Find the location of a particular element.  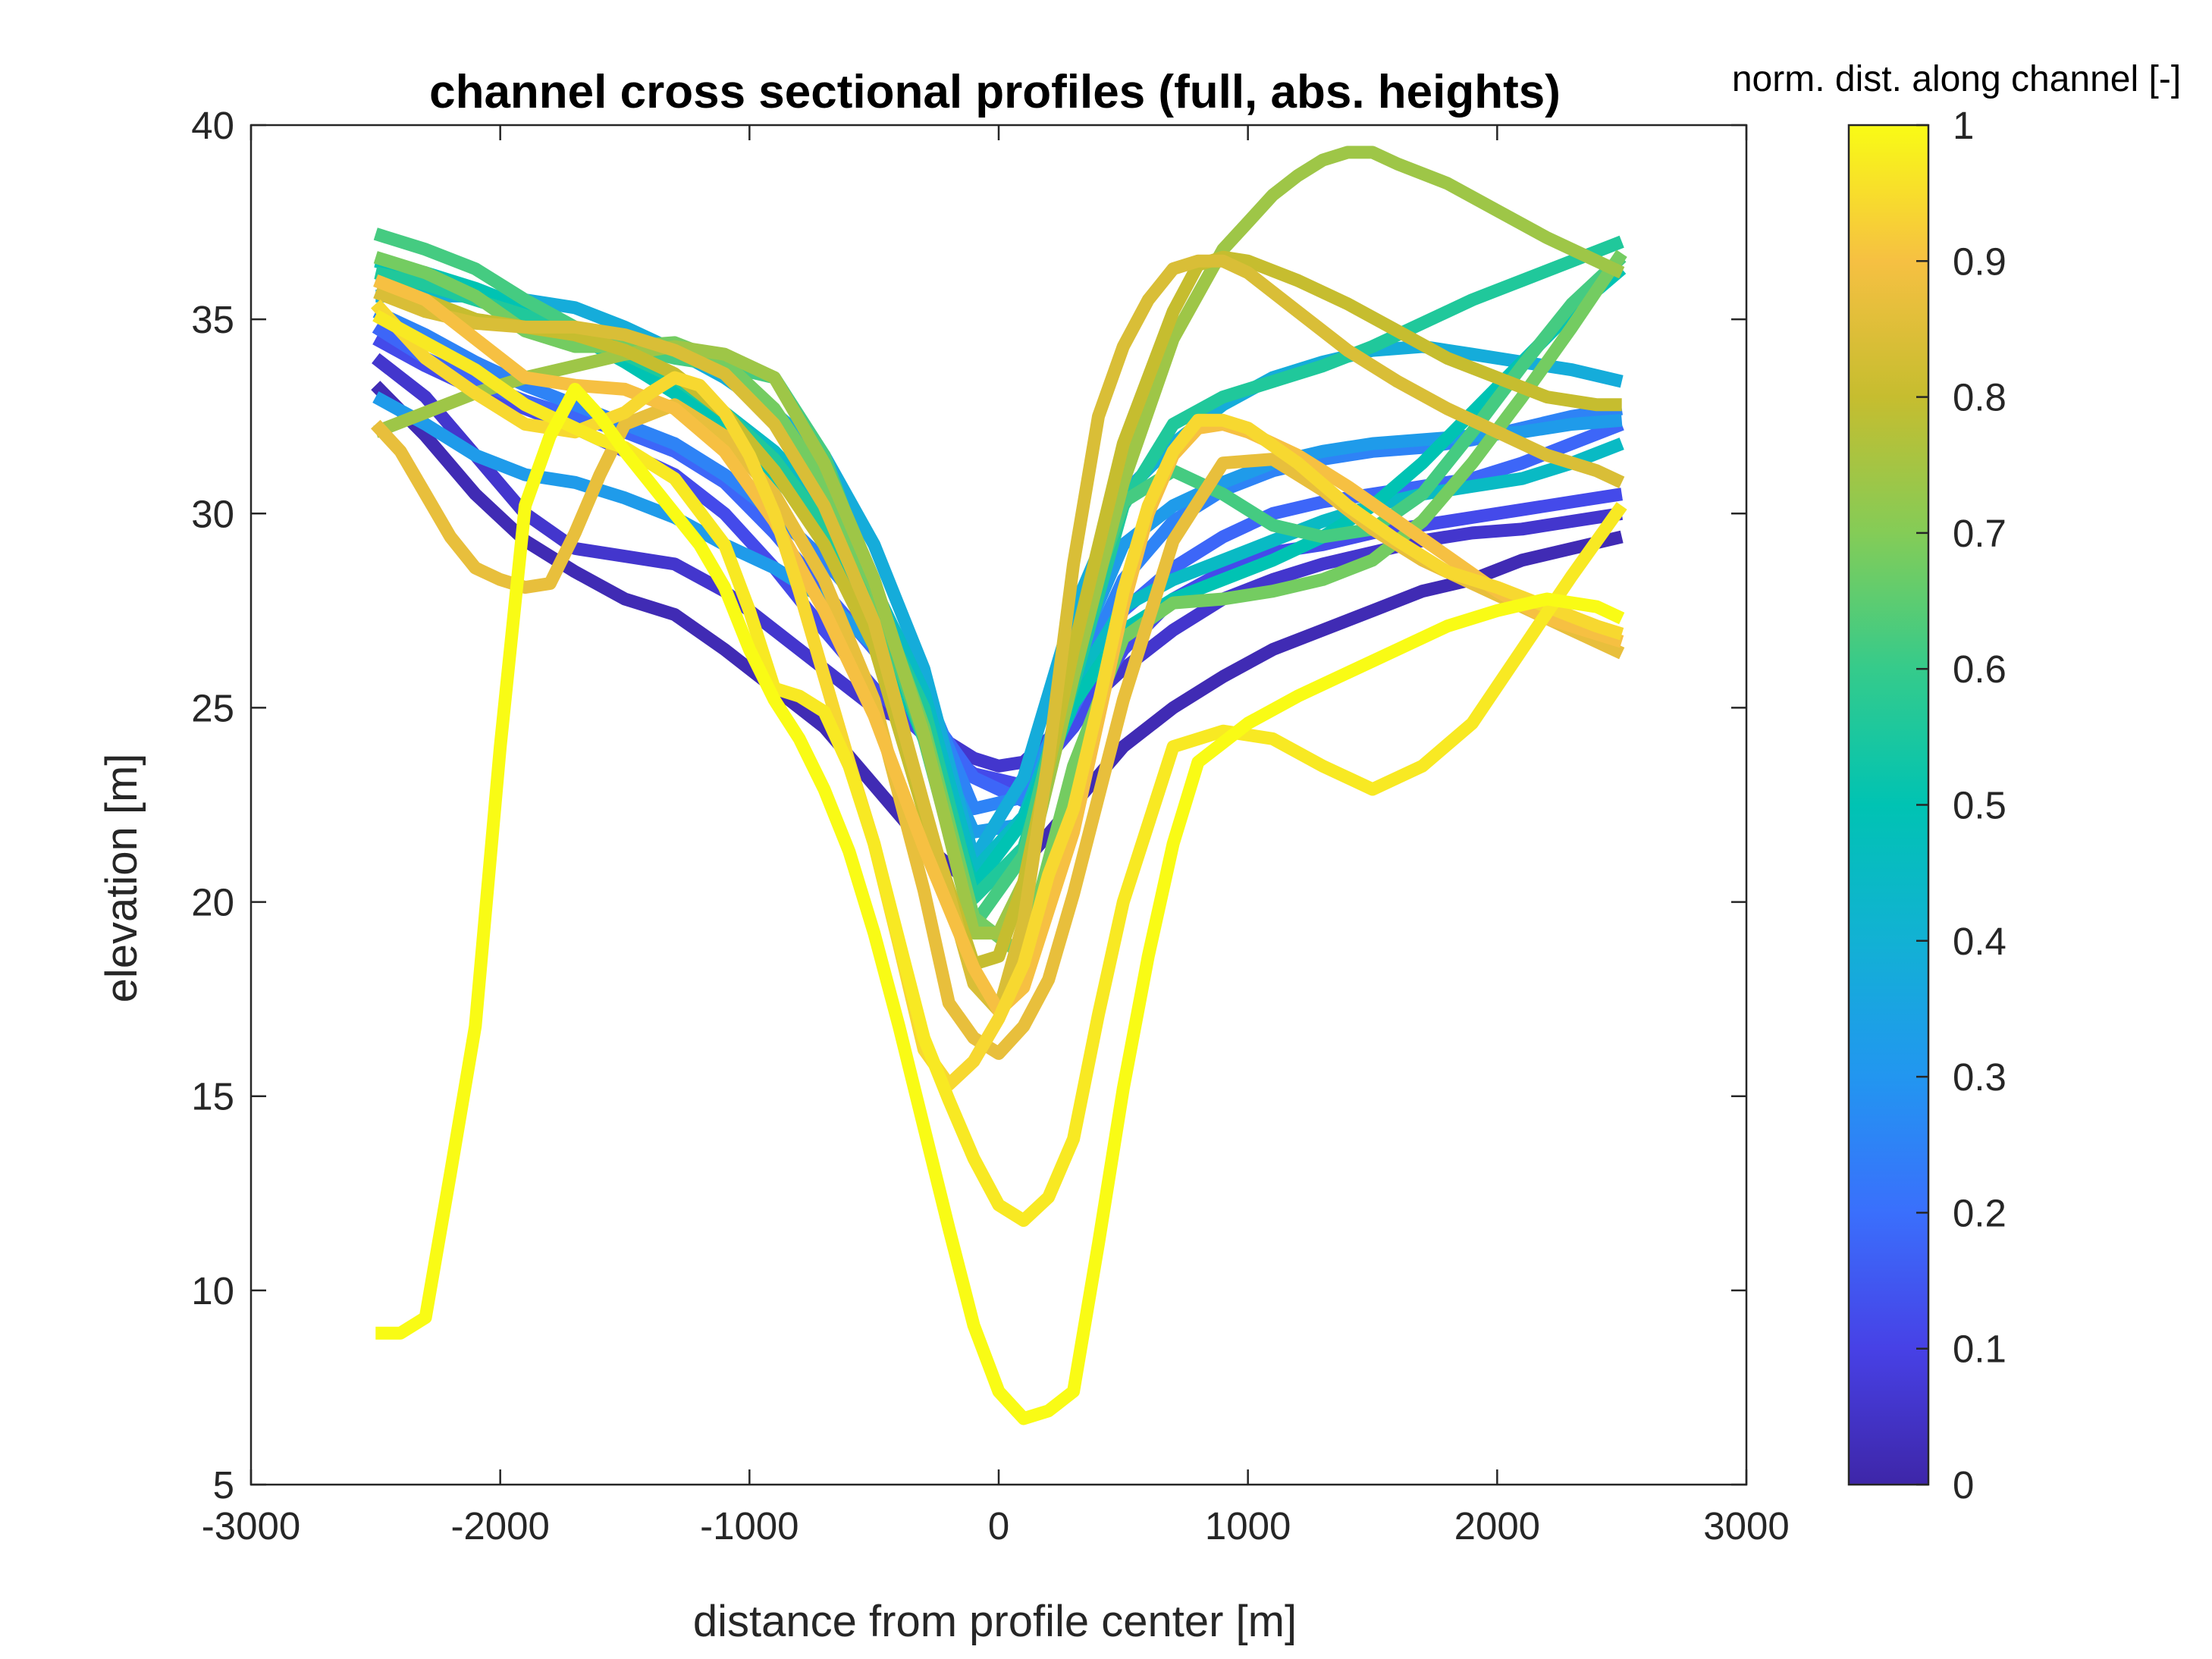

colorbar-gradient is located at coordinates (1888, 805).